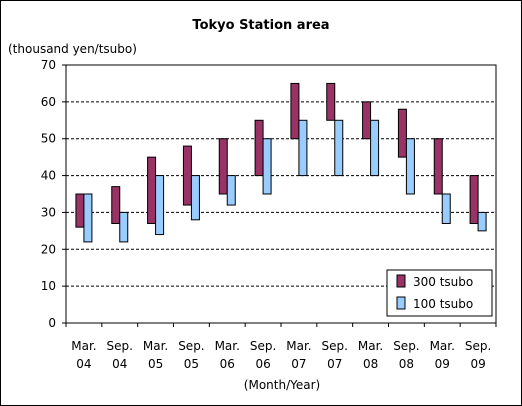 The height and width of the screenshot is (406, 522). I want to click on legend-swatch-100-tsubo, so click(401, 303).